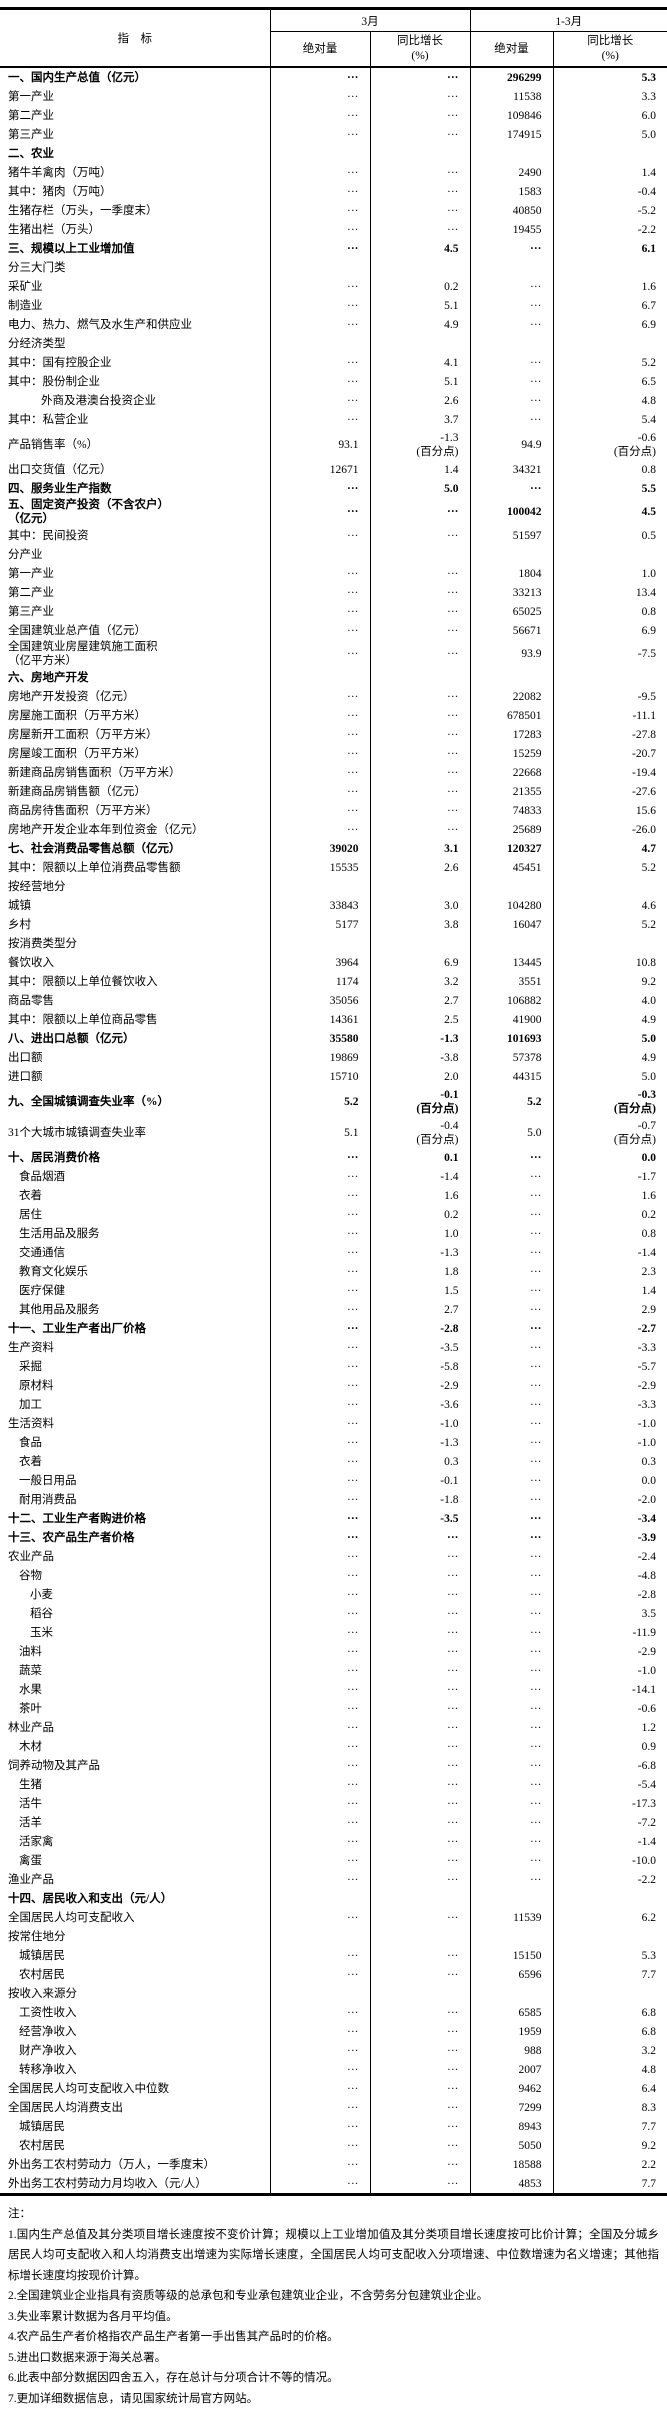 The height and width of the screenshot is (2419, 667). Describe the element at coordinates (71, 1917) in the screenshot. I see `indicator-label: 全国居民人均可支配收入` at that location.